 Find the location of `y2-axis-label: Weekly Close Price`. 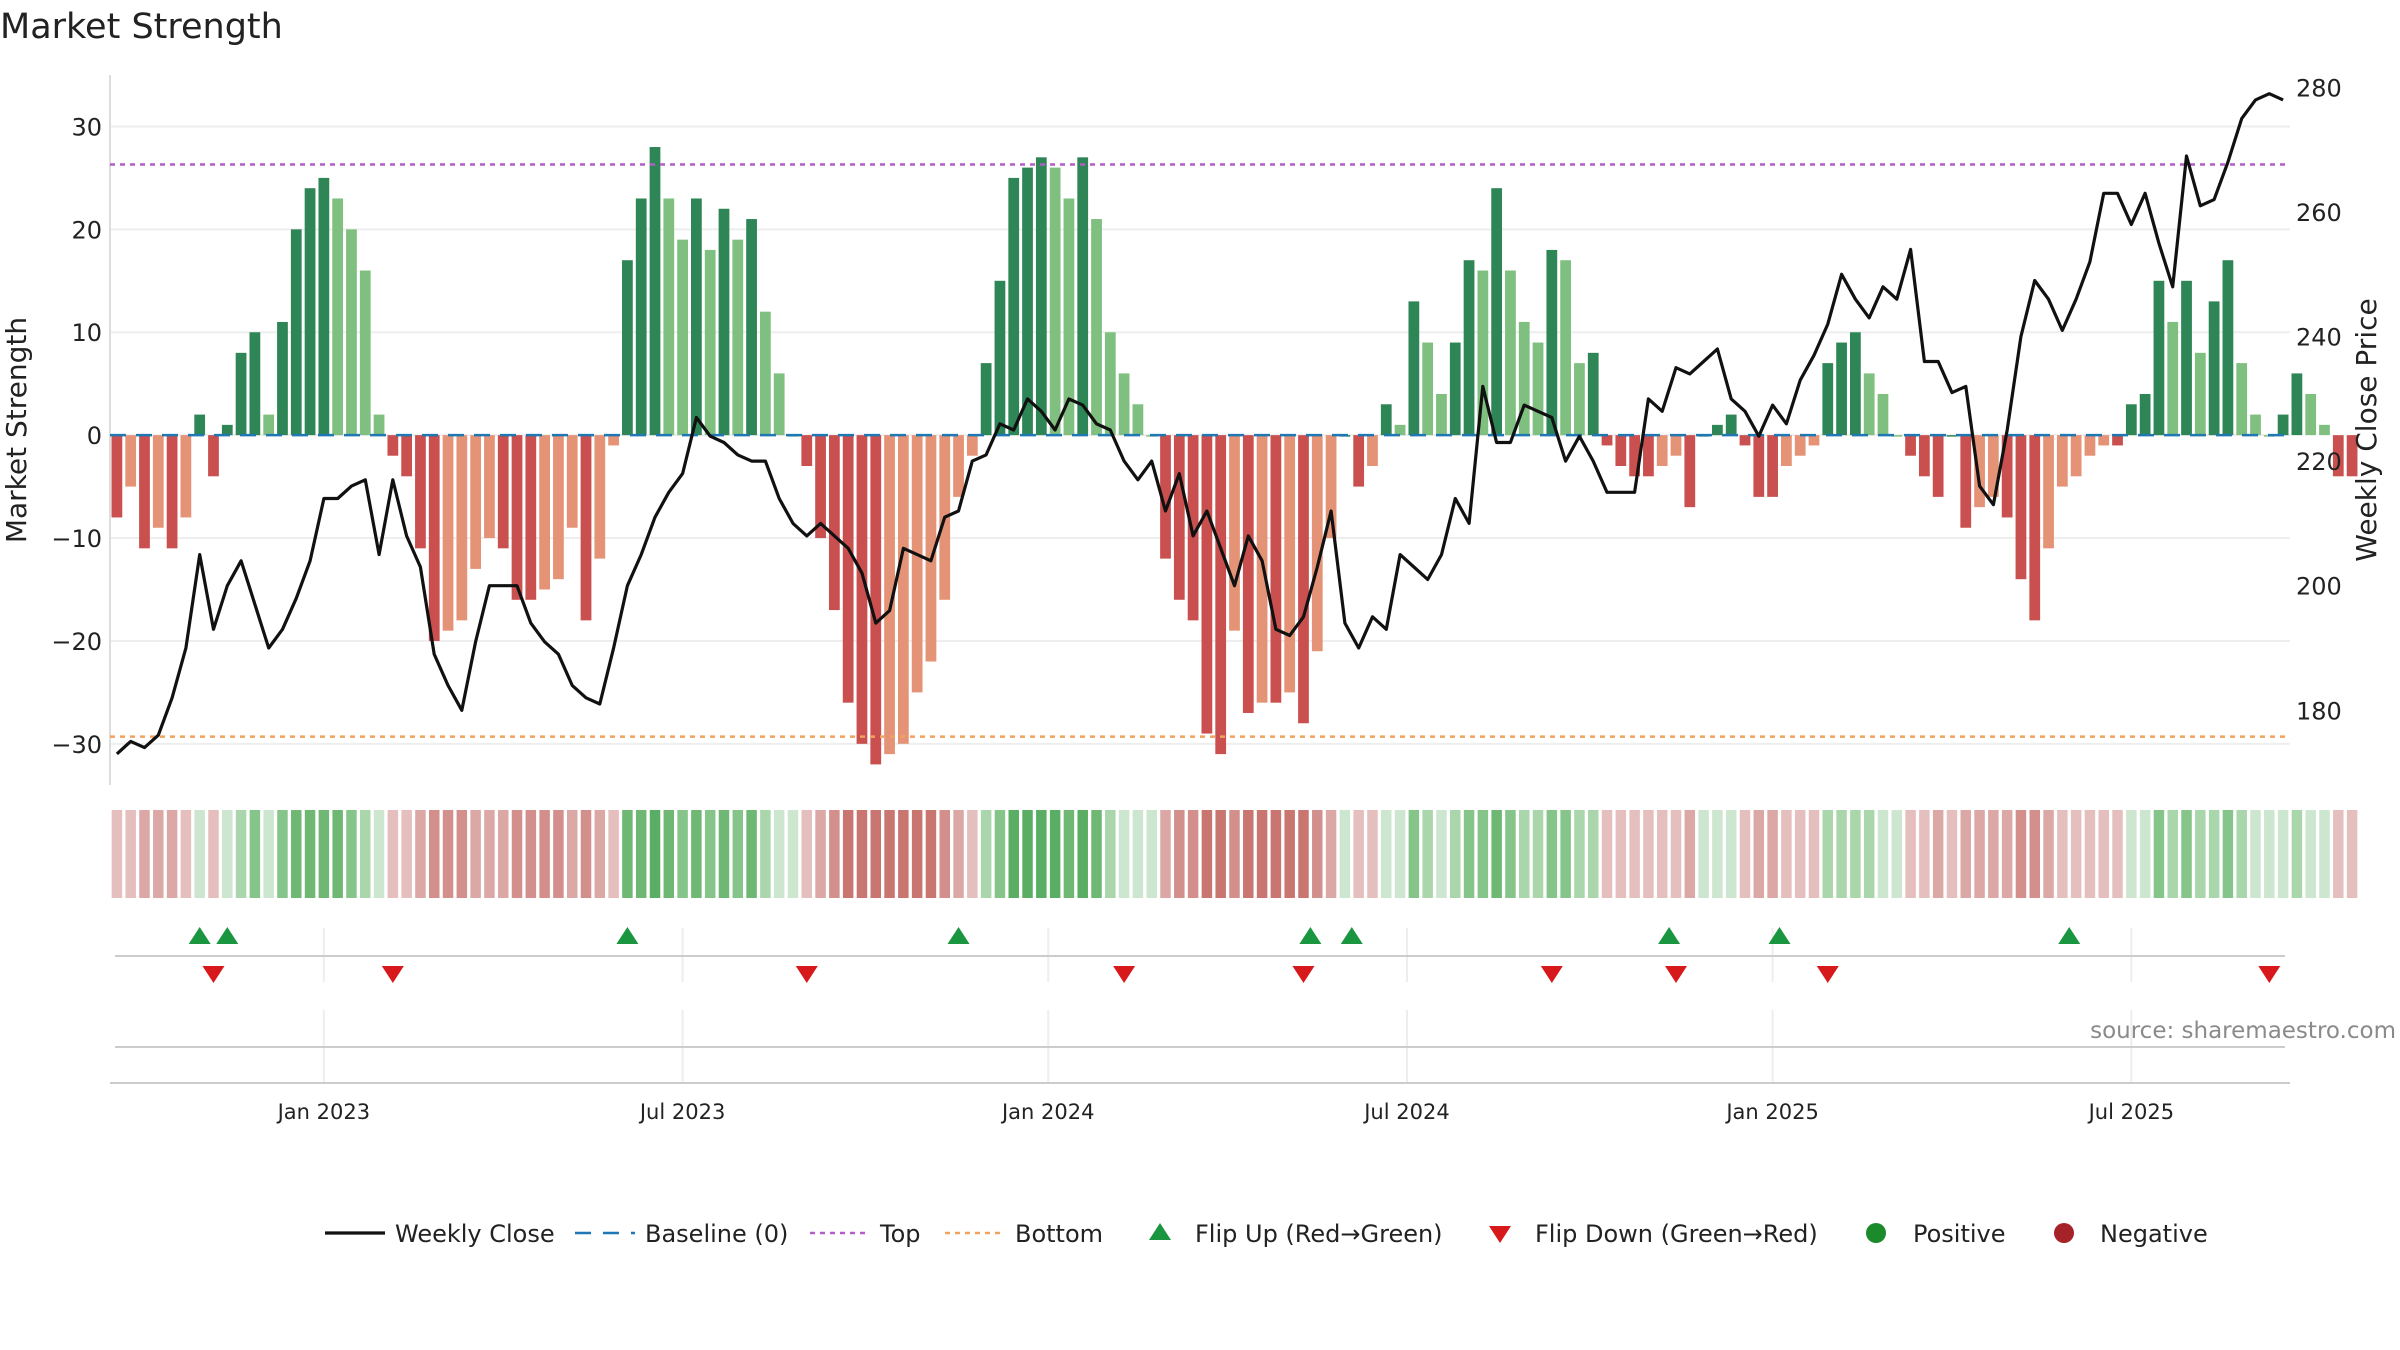

y2-axis-label: Weekly Close Price is located at coordinates (2366, 429).